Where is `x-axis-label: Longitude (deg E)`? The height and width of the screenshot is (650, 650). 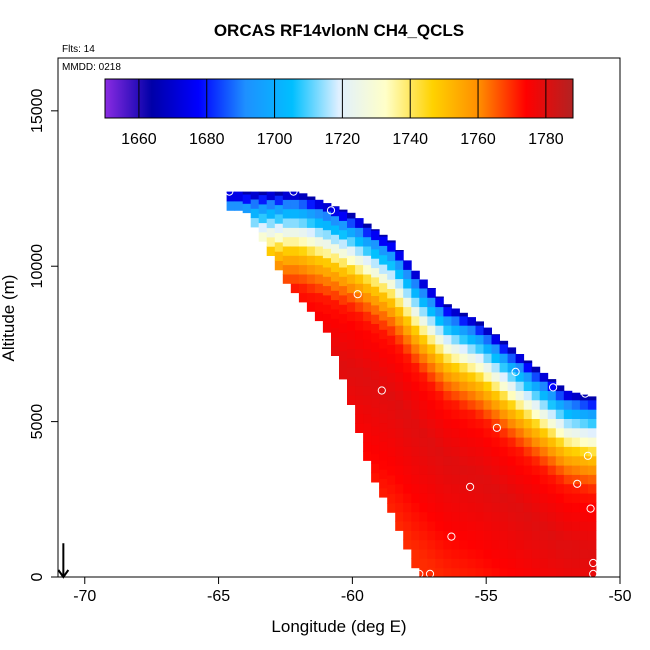 x-axis-label: Longitude (deg E) is located at coordinates (338, 626).